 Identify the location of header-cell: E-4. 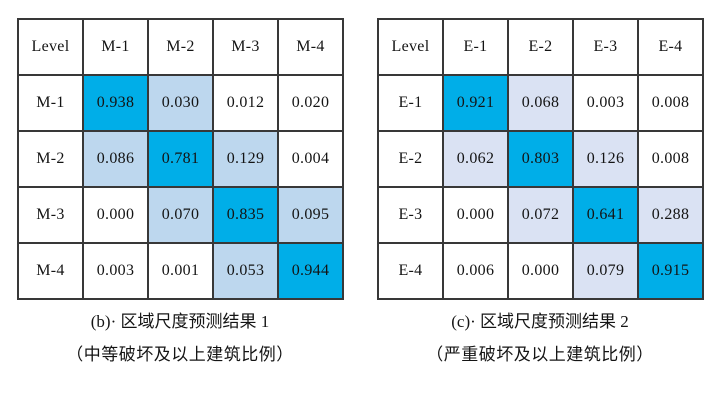
(670, 47).